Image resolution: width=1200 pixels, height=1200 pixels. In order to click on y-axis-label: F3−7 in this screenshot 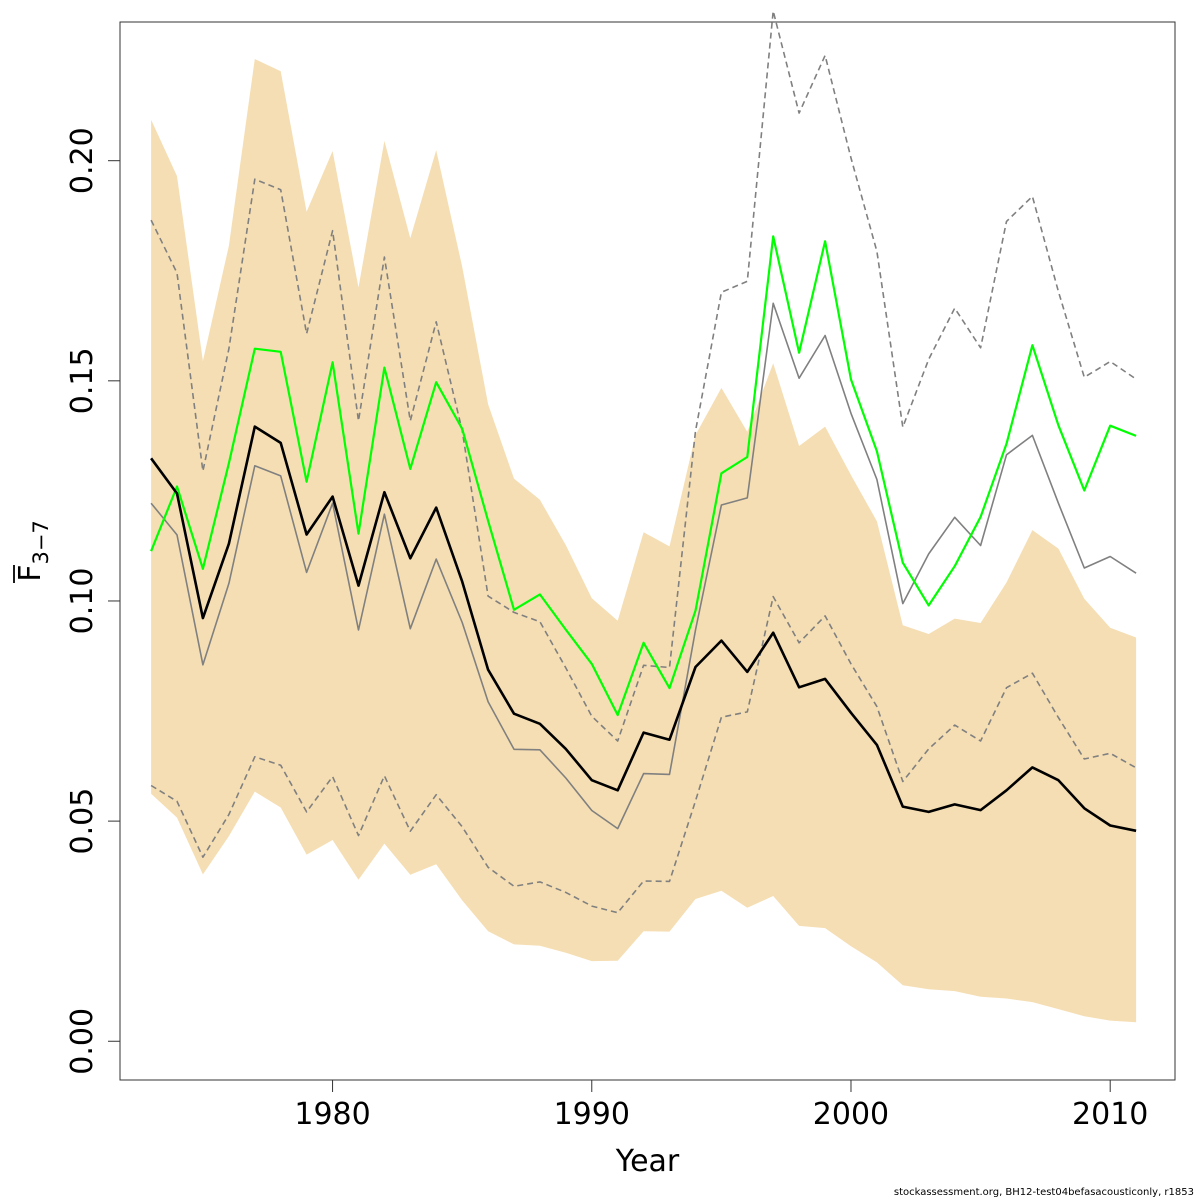, I will do `click(33, 551)`.